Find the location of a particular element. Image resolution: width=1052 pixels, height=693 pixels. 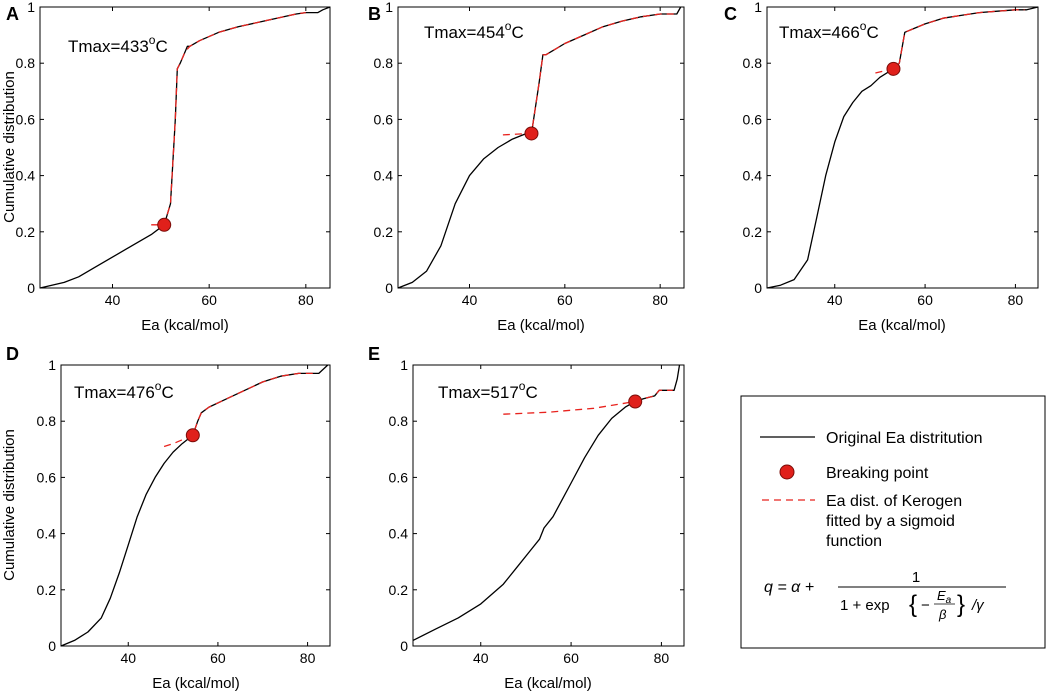

legend-fit-label-line2: fitted by a sigmoid is located at coordinates (890, 521).